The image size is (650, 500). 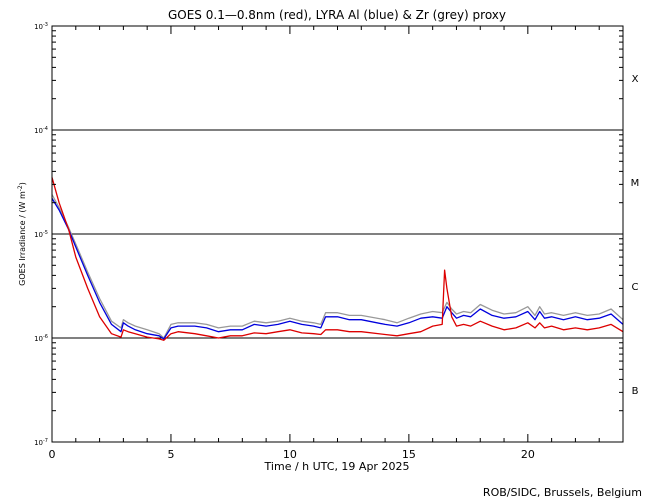 What do you see at coordinates (290, 454) in the screenshot?
I see `x-tick-label-2: 10` at bounding box center [290, 454].